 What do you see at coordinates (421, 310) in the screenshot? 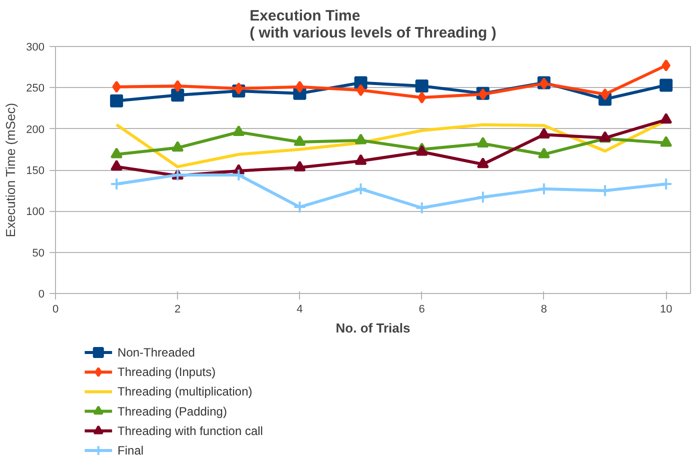
I see `x-tick-label: 6` at bounding box center [421, 310].